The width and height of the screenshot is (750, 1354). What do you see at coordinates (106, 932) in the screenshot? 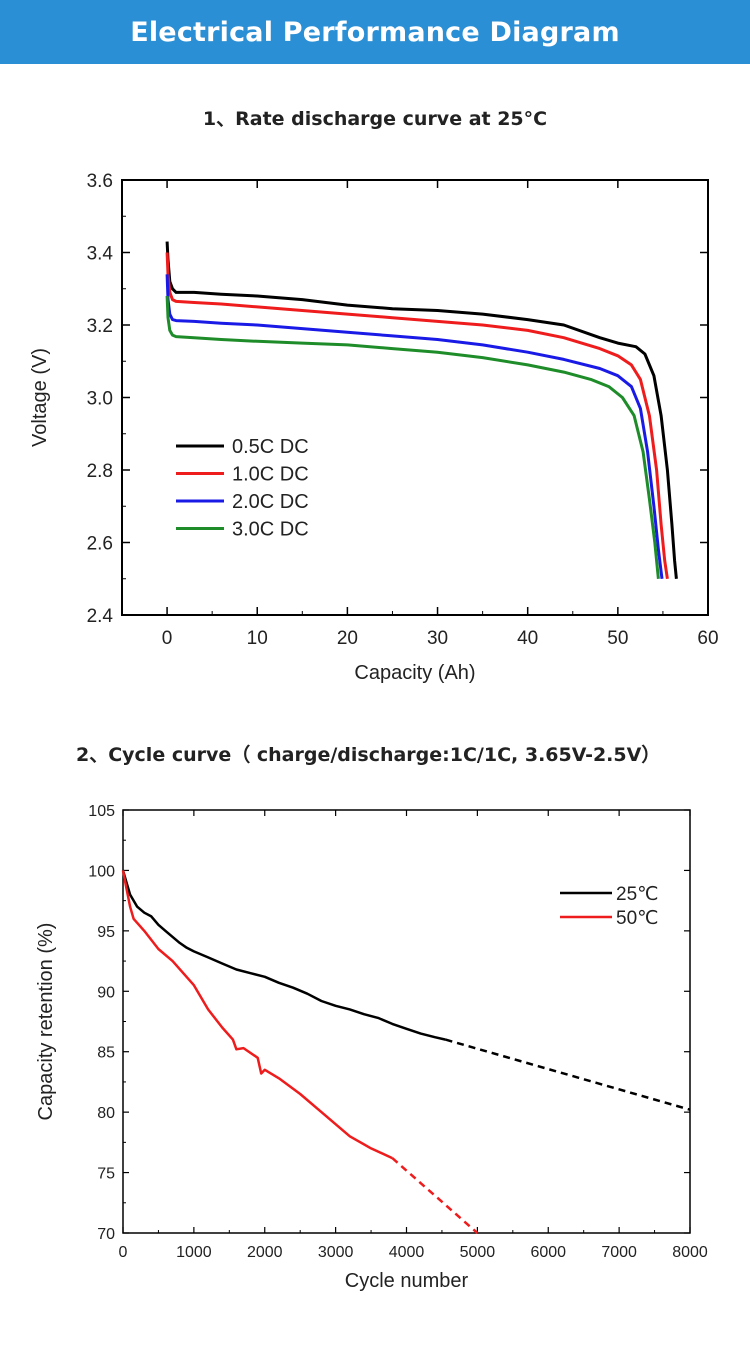
I see `y-tick-label: 95` at bounding box center [106, 932].